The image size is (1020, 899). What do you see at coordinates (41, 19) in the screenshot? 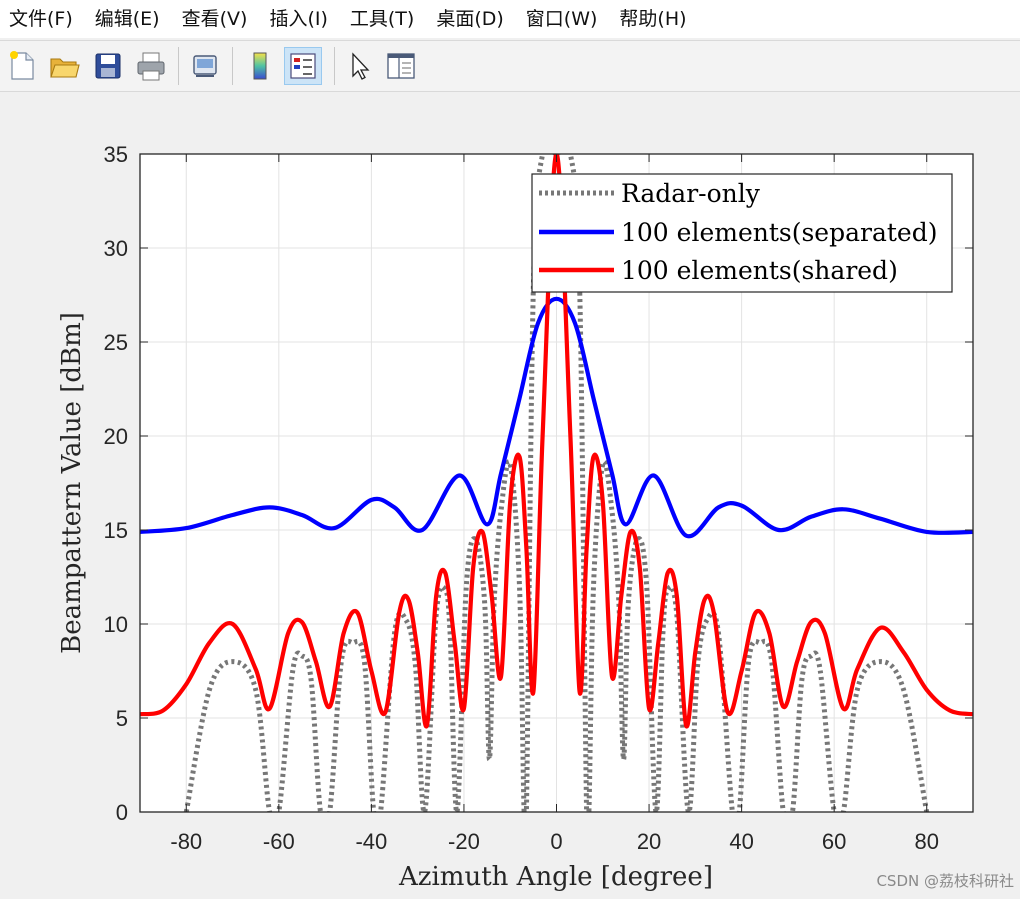
I see `menu-file: 文件(F)` at bounding box center [41, 19].